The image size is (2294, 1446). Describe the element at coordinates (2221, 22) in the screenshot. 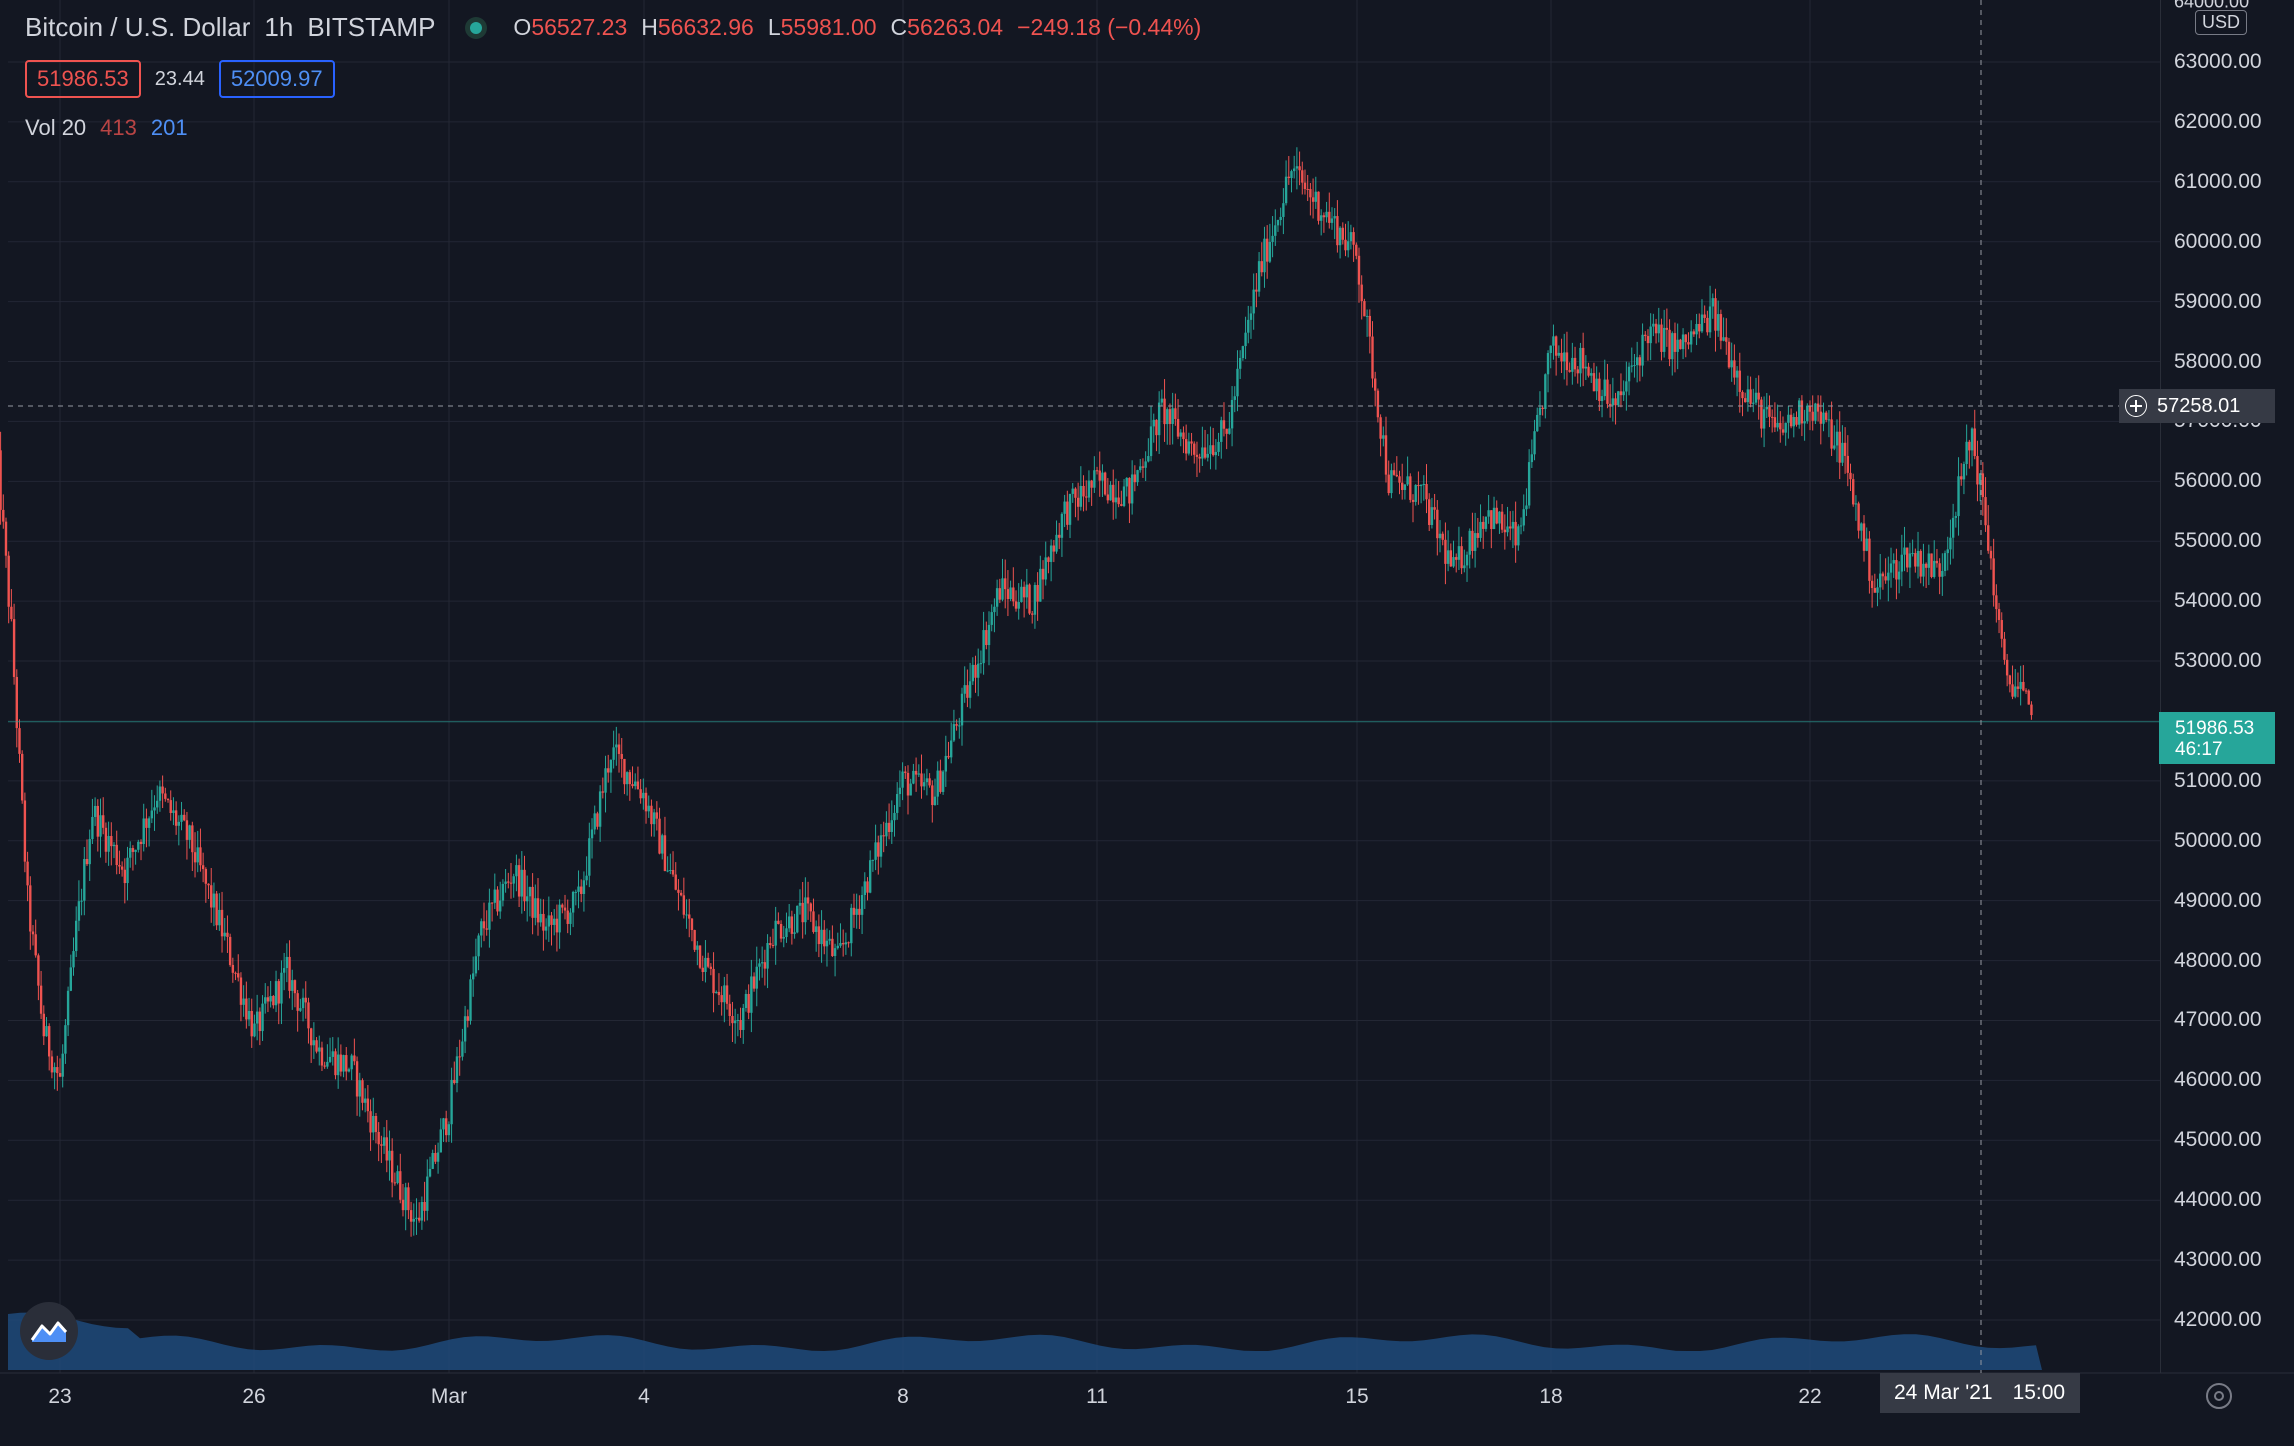

I see `currency-label: USD` at that location.